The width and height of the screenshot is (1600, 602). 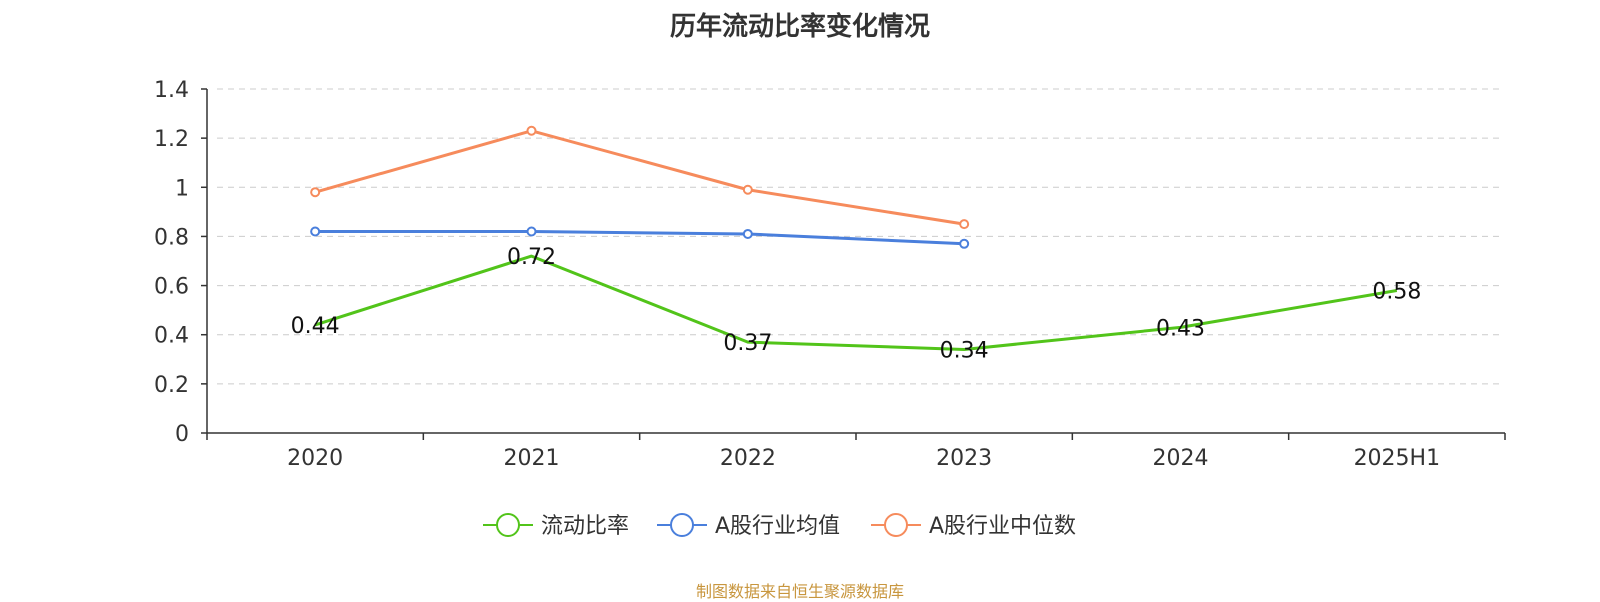 I want to click on x-tick-label: 2022, so click(x=748, y=458).